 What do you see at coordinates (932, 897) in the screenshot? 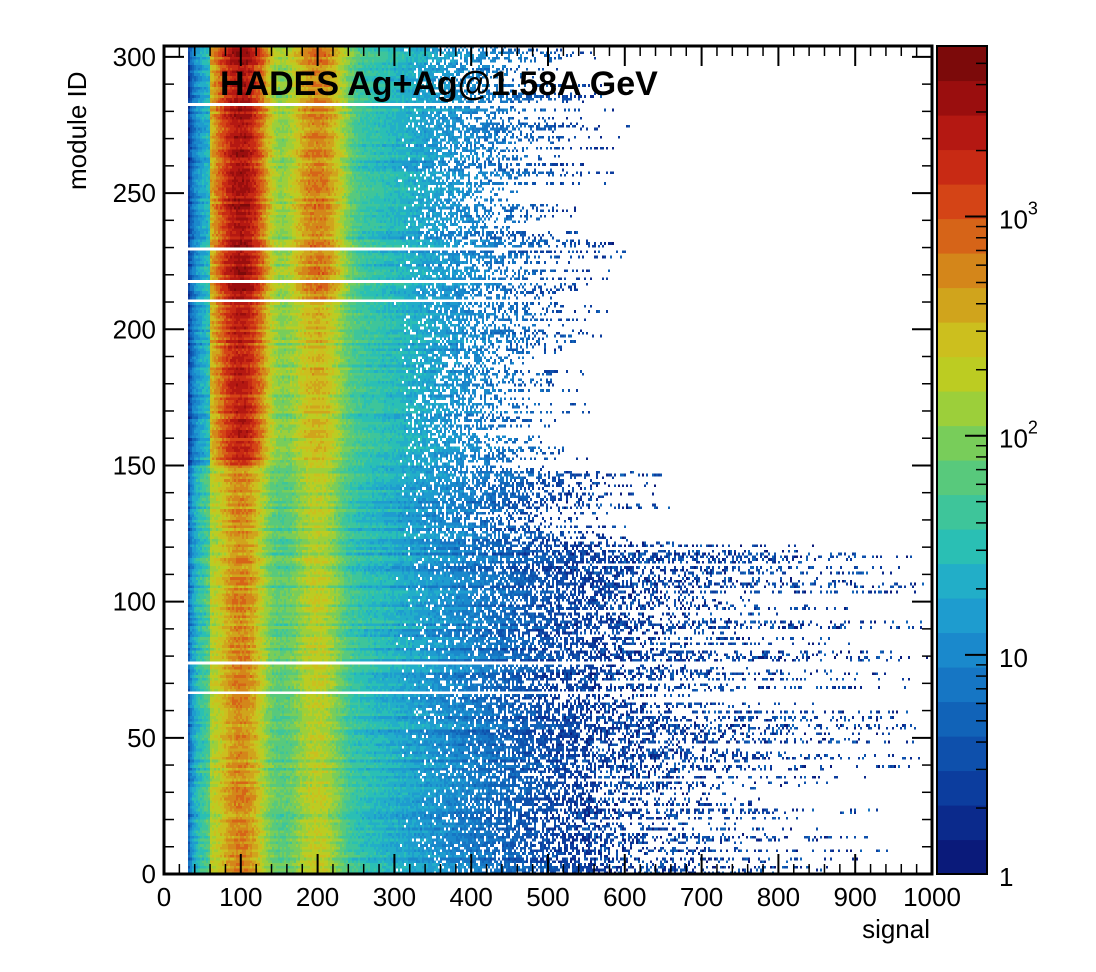
I see `x-tick-label: 1000` at bounding box center [932, 897].